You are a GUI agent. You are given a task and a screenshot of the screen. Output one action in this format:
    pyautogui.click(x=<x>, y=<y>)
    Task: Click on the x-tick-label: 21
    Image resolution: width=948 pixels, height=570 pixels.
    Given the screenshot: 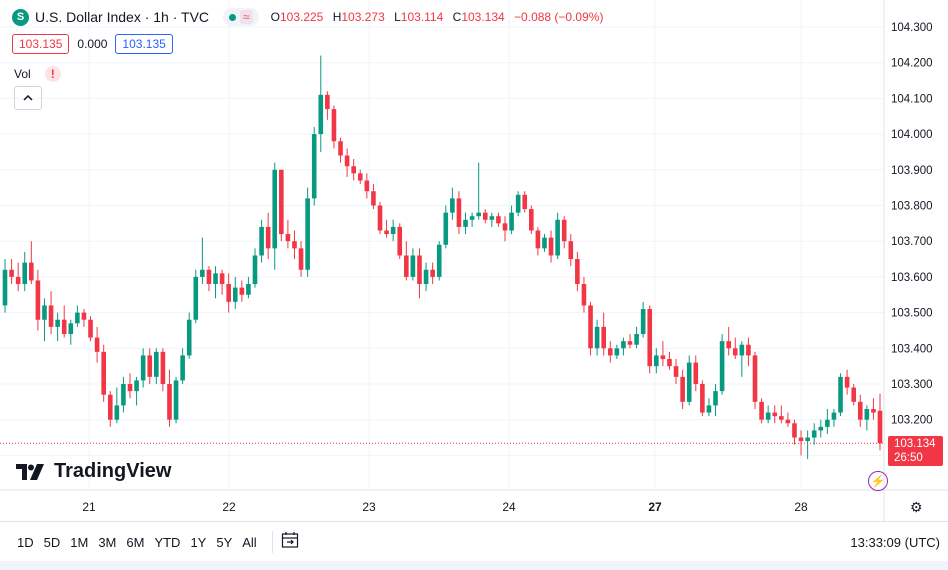 What is the action you would take?
    pyautogui.click(x=89, y=507)
    